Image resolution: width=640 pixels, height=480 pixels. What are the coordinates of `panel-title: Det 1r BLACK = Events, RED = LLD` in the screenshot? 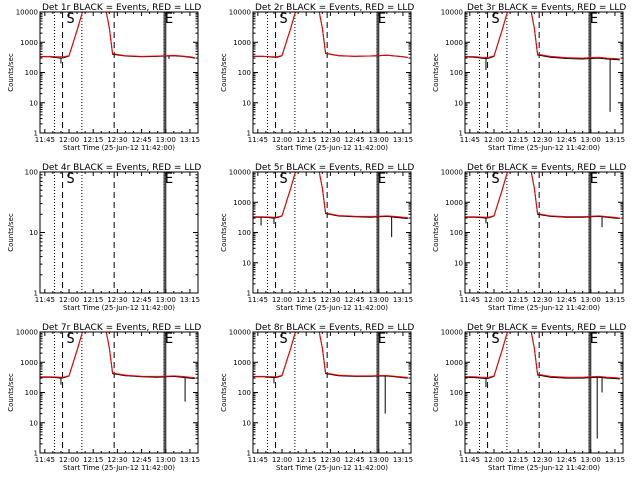 It's located at (121, 8).